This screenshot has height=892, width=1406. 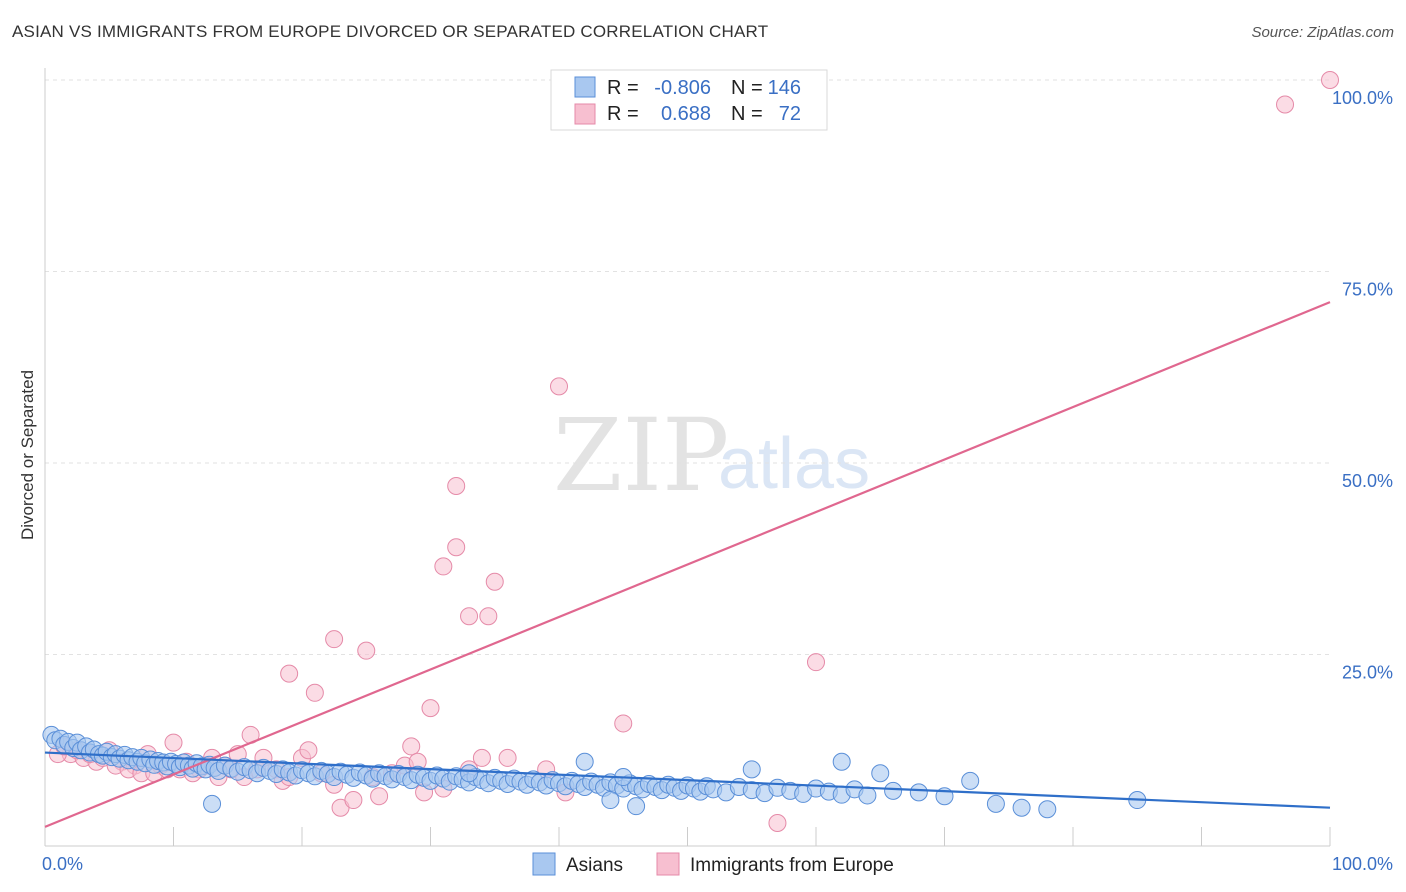 What do you see at coordinates (623, 88) in the screenshot?
I see `legend-r-label-asians: R =` at bounding box center [623, 88].